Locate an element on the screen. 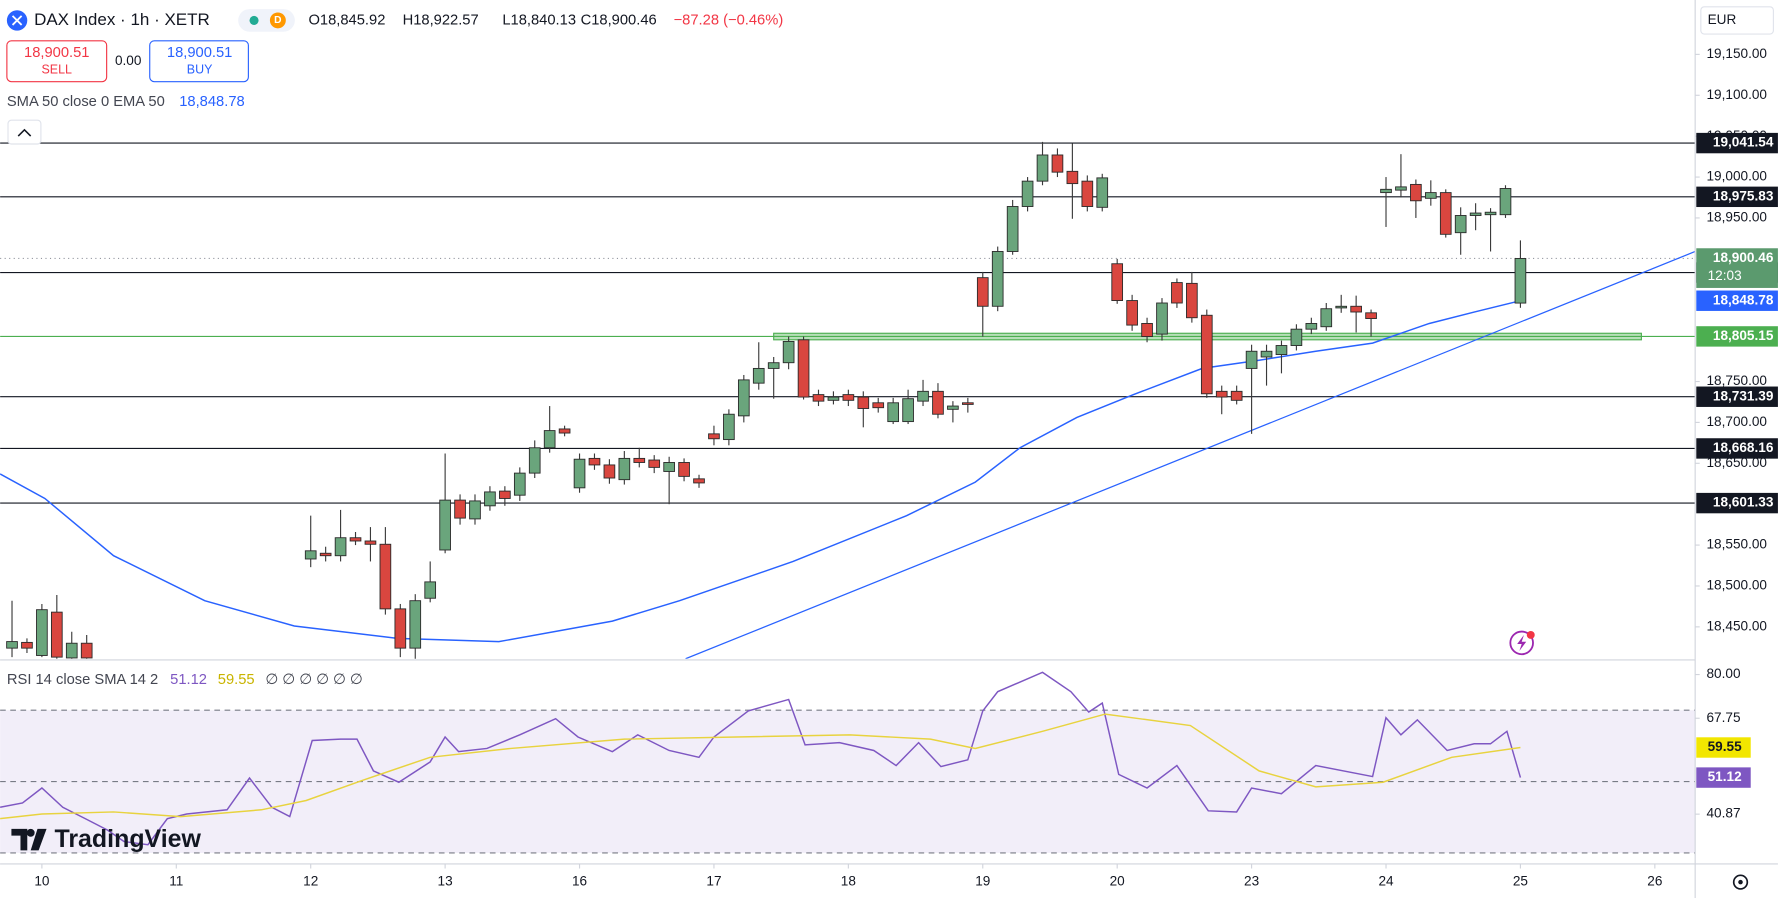  y-tick-label: 80.00 is located at coordinates (1723, 673).